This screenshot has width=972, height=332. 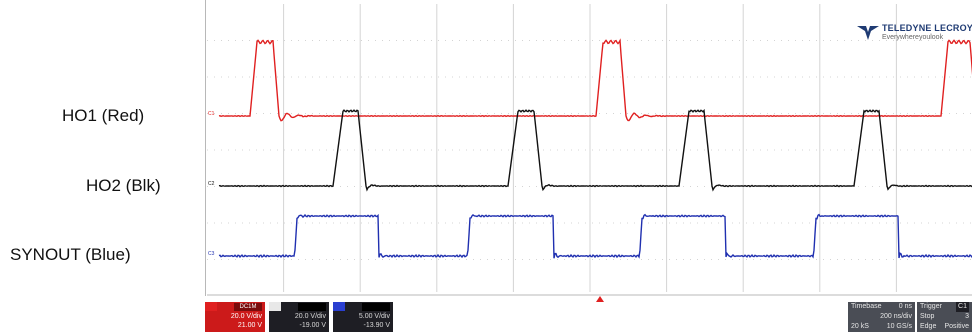 I want to click on timebase-descriptor: Timebase 0 ns 200 ns/div 20 kS 10 GS/s, so click(x=881, y=317).